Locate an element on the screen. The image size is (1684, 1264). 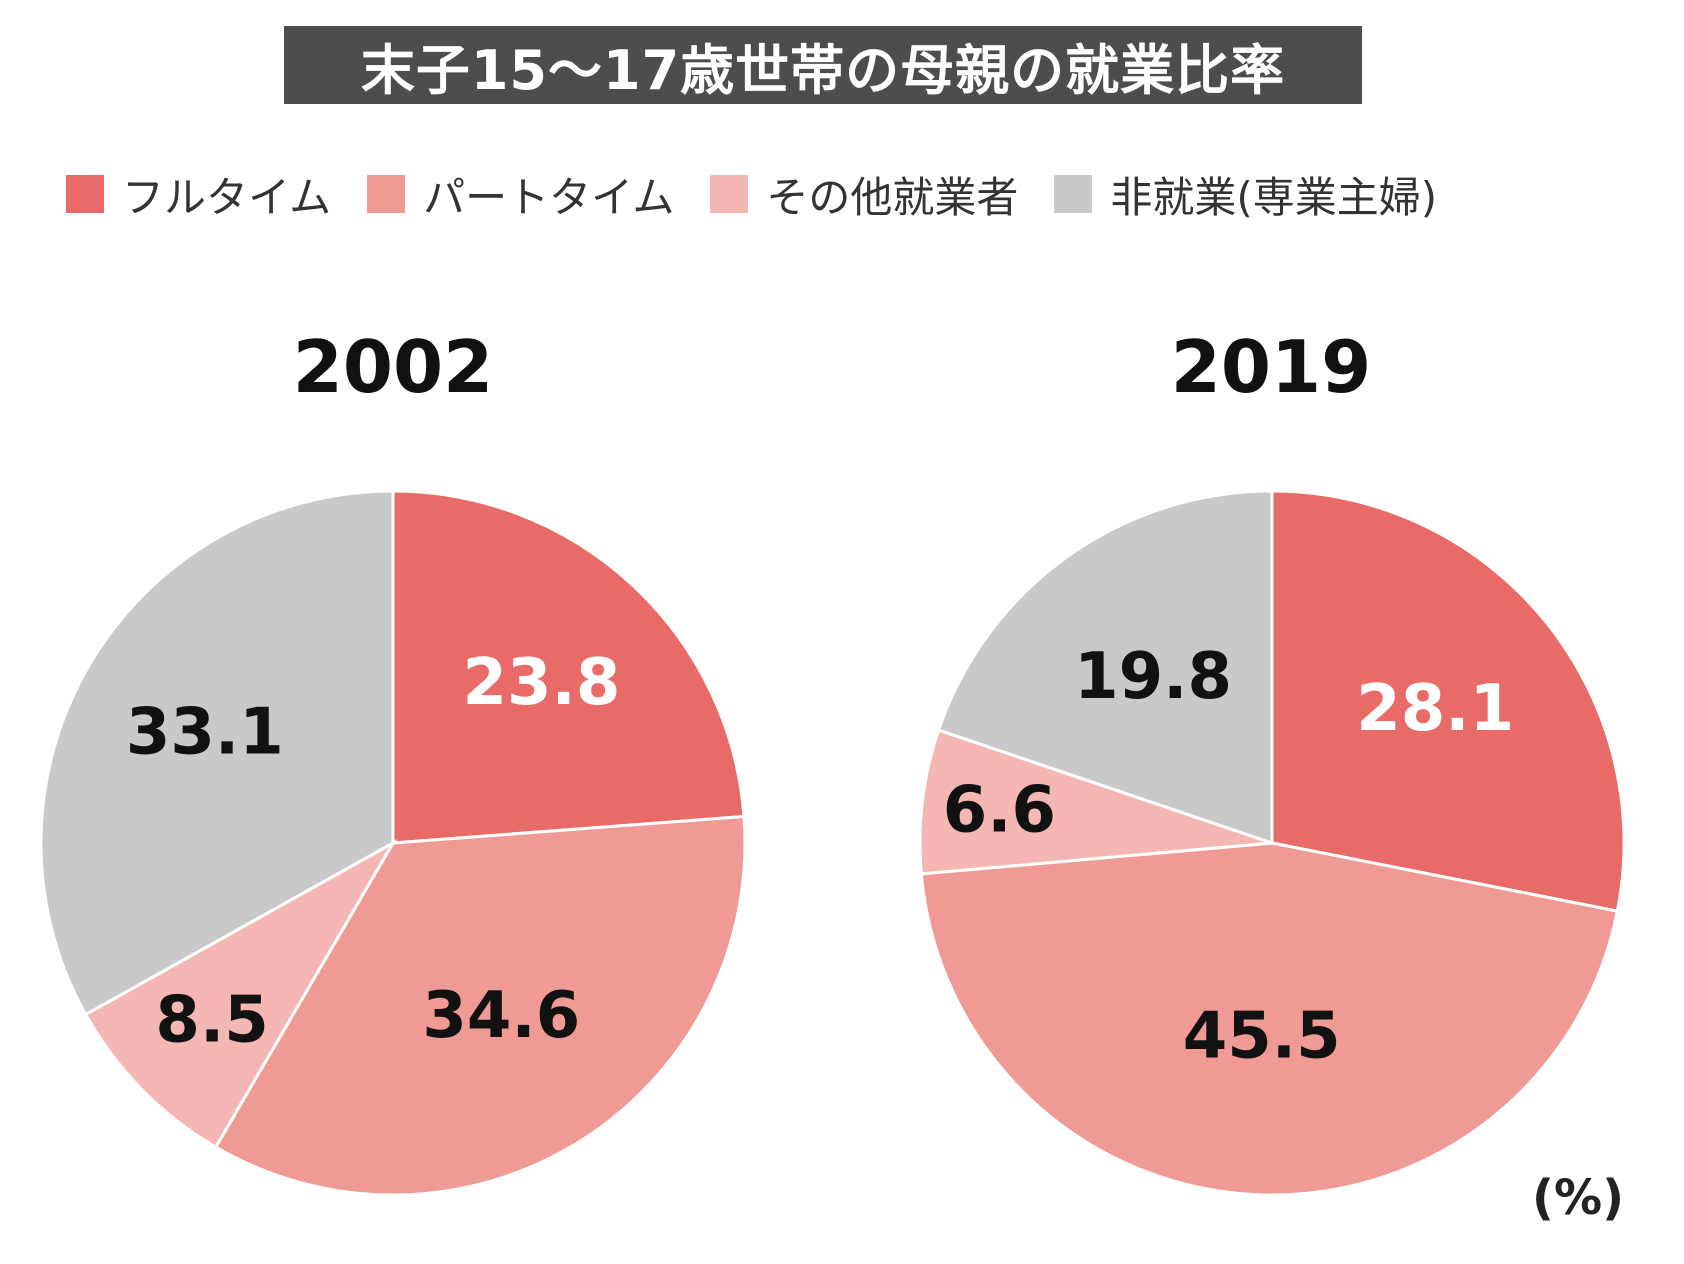
pie-slice-2002-fulltime is located at coordinates (568, 667).